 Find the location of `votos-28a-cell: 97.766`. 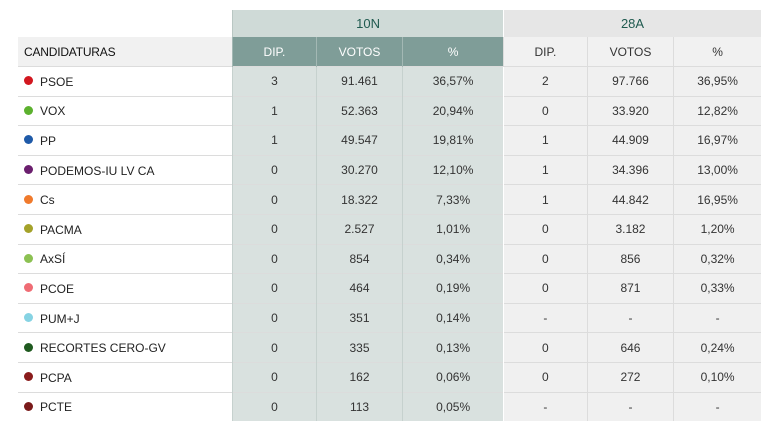

votos-28a-cell: 97.766 is located at coordinates (630, 81).